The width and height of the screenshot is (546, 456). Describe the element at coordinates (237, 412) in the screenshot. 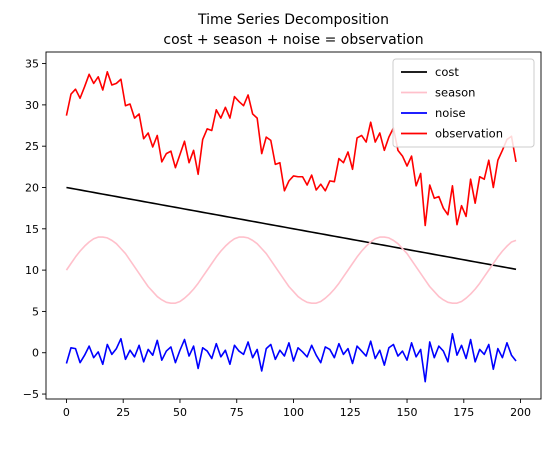

I see `x-tick-label: 75` at that location.